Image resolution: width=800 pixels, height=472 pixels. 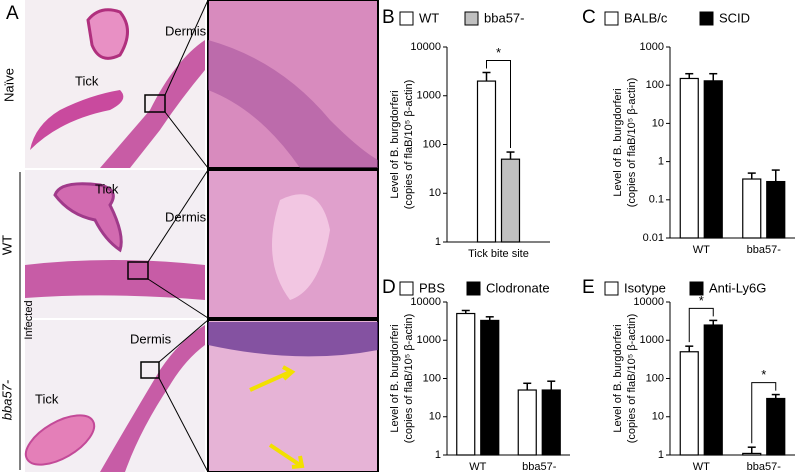 What do you see at coordinates (589, 17) in the screenshot?
I see `panel-letter: C` at bounding box center [589, 17].